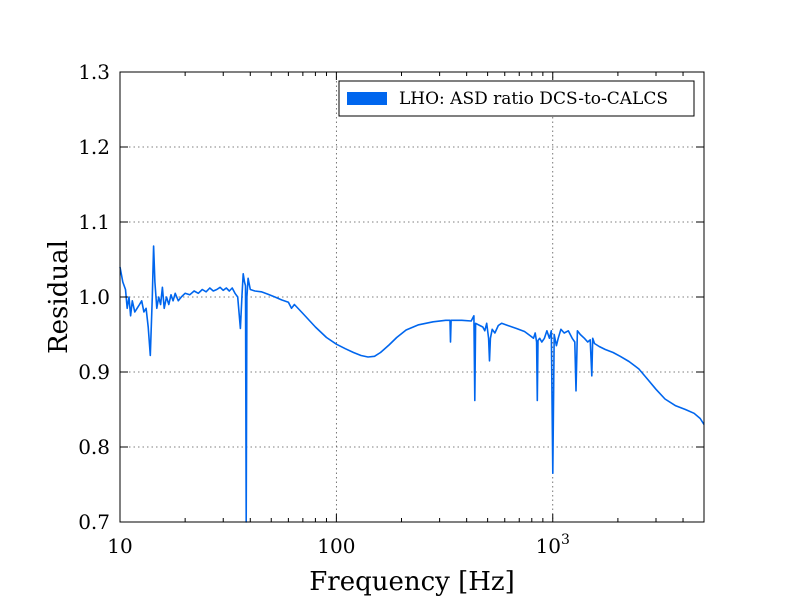 The image size is (800, 600). I want to click on x-axis-title: Frequency [Hz], so click(412, 582).